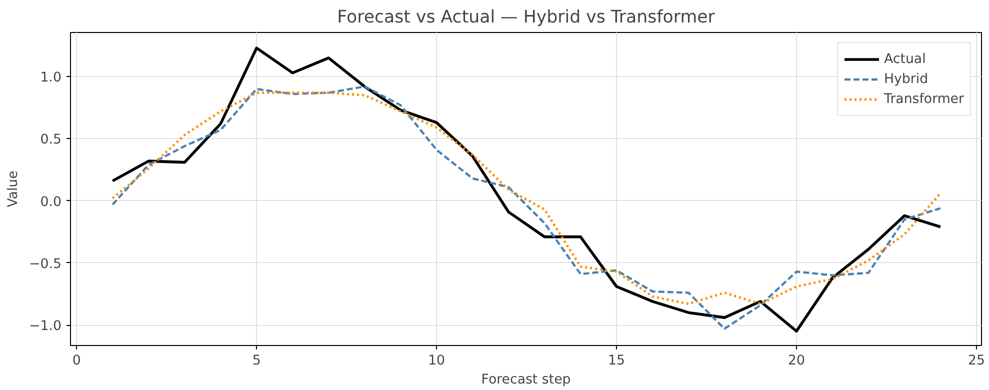 The height and width of the screenshot is (390, 989). Describe the element at coordinates (976, 361) in the screenshot. I see `x-tick-label: 25` at that location.